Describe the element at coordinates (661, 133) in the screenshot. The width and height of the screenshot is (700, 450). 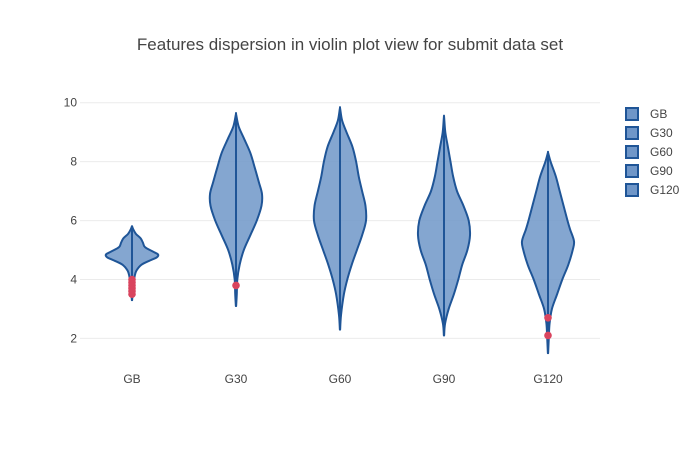
I see `legend-label: G30` at that location.